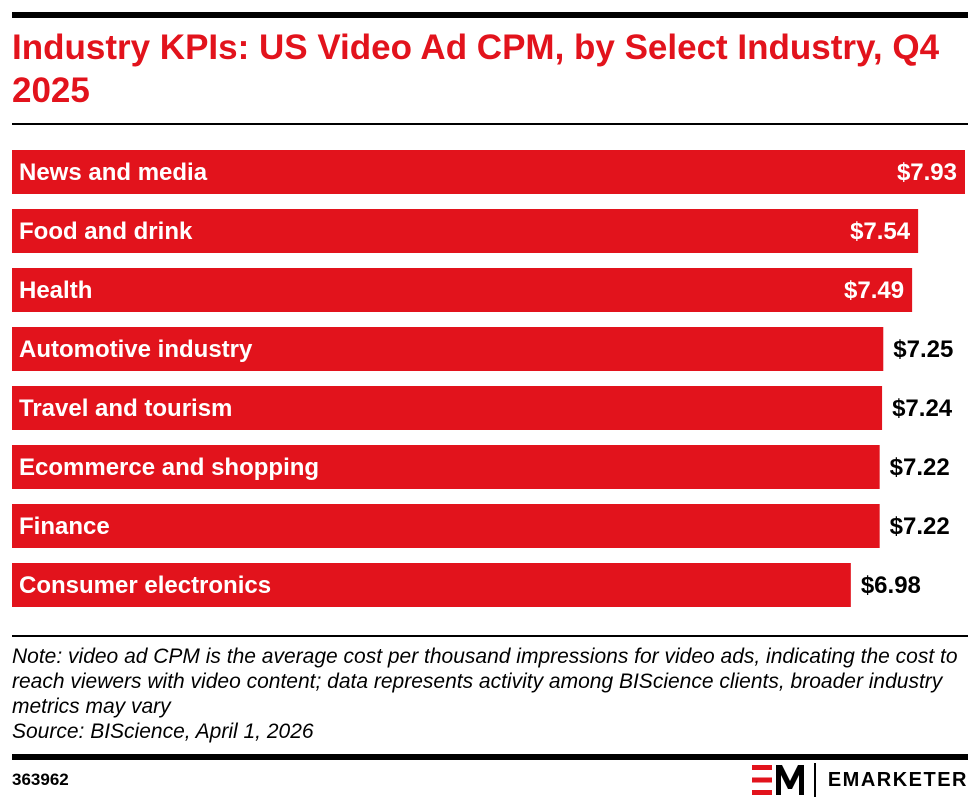 Image resolution: width=980 pixels, height=808 pixels. I want to click on bar-food-and-drink, so click(465, 231).